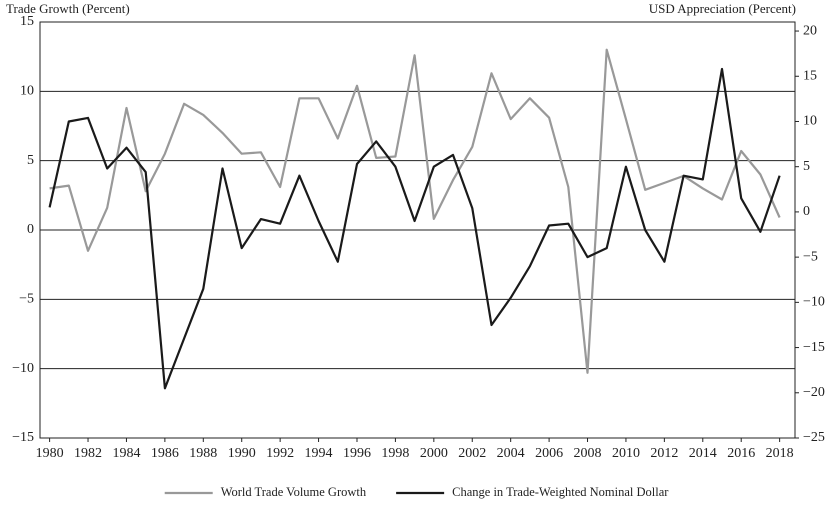 The width and height of the screenshot is (834, 516). I want to click on x-tick-label: 2002, so click(472, 453).